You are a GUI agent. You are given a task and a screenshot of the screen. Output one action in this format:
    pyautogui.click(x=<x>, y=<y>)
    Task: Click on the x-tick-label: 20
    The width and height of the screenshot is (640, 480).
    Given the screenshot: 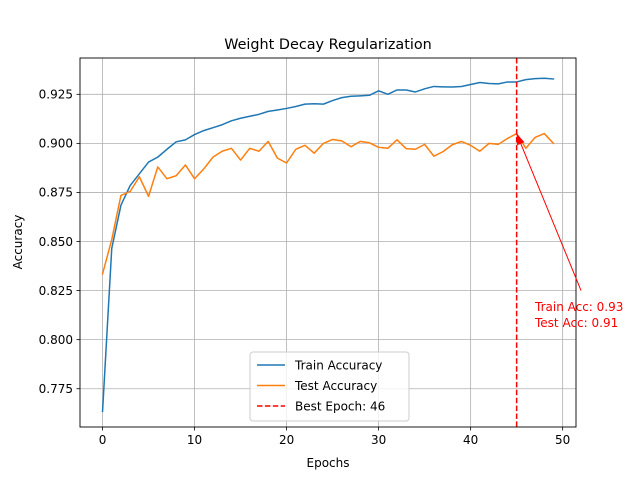 What is the action you would take?
    pyautogui.click(x=286, y=440)
    